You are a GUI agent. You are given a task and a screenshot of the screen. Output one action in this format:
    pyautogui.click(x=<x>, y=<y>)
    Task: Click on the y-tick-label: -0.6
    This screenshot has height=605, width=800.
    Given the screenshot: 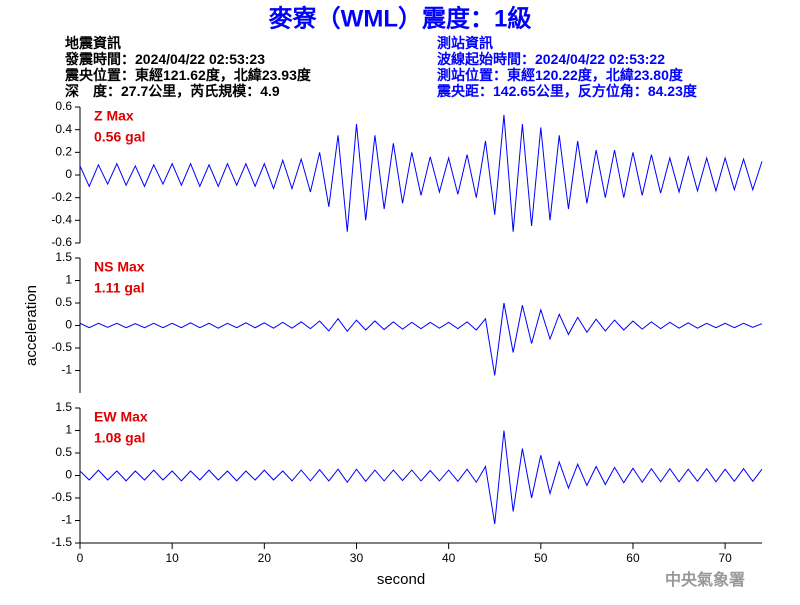 What is the action you would take?
    pyautogui.click(x=61, y=242)
    